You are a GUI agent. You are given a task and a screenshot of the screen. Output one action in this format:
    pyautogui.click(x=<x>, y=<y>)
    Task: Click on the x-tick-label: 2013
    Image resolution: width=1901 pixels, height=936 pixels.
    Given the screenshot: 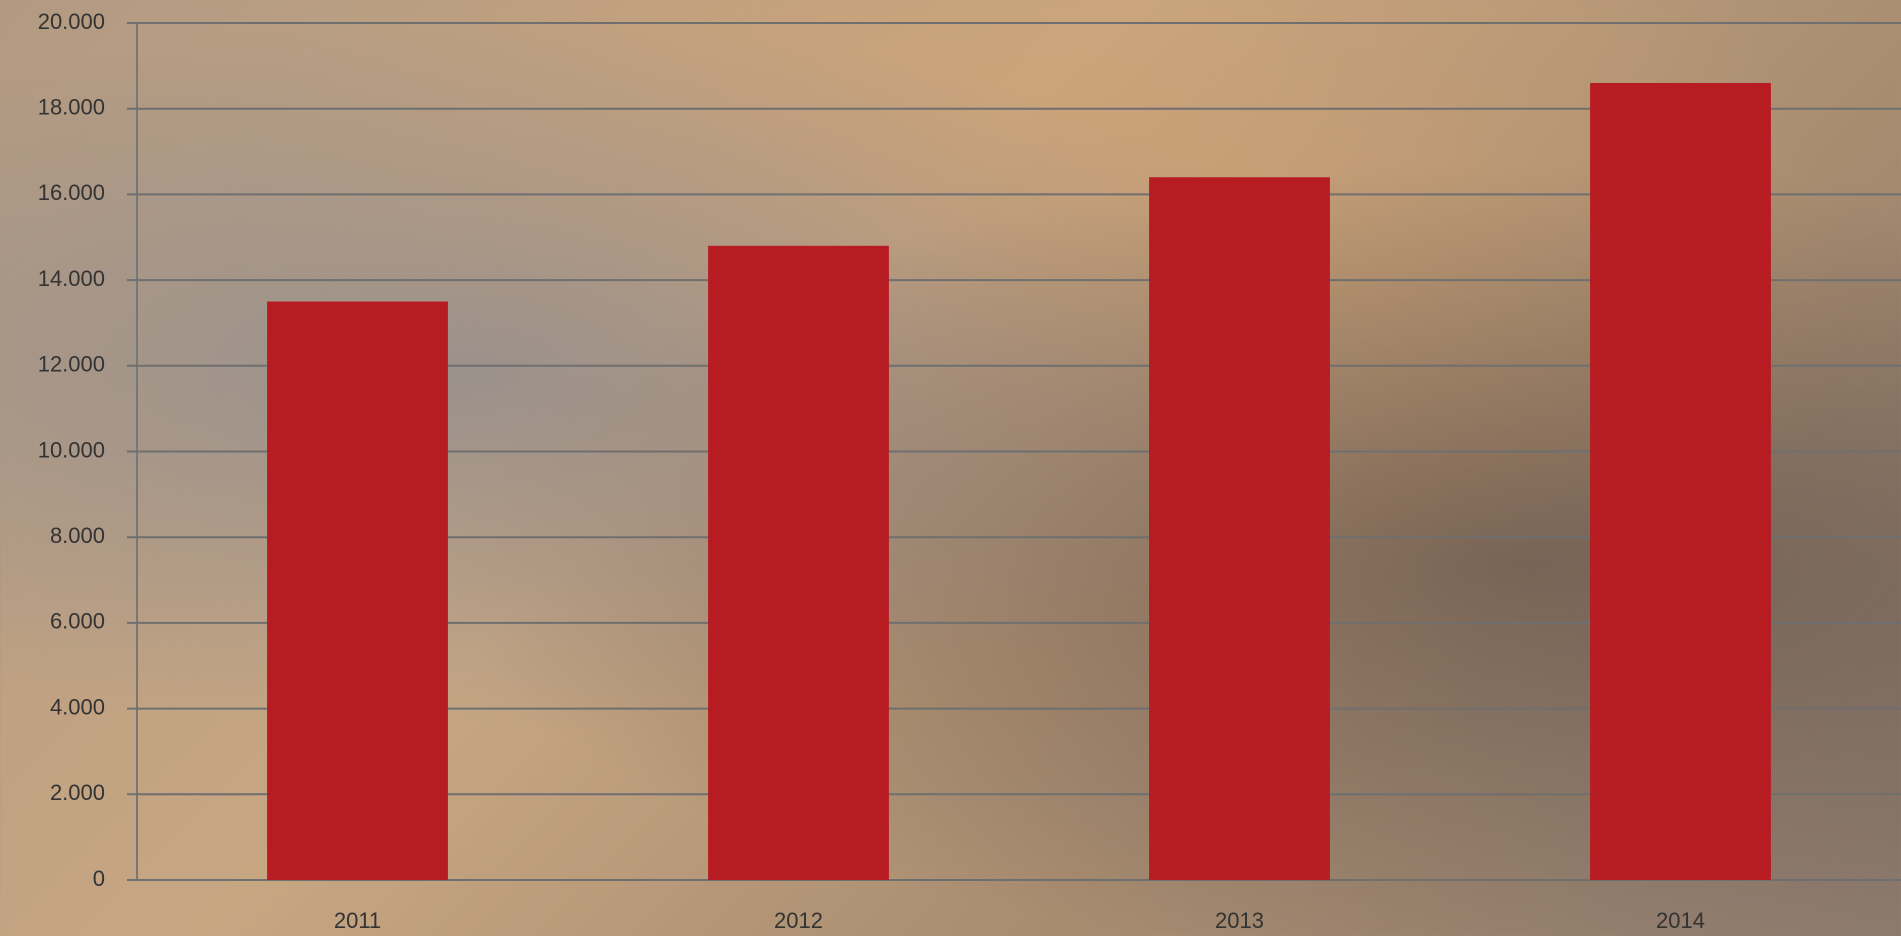 What is the action you would take?
    pyautogui.click(x=1239, y=920)
    